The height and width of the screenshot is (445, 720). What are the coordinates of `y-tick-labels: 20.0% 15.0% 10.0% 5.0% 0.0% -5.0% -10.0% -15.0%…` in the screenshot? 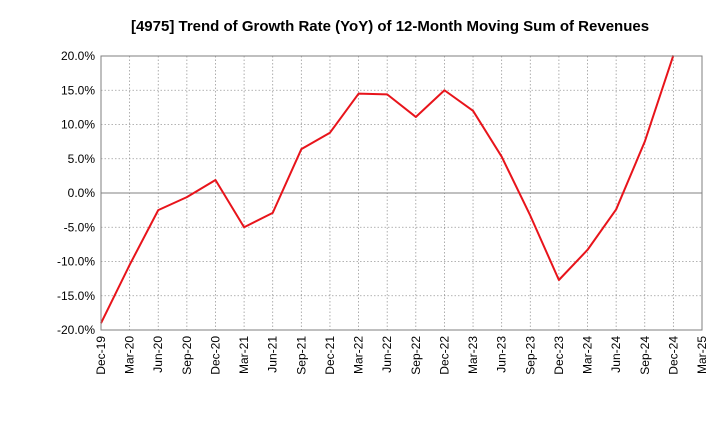 It's located at (76, 193).